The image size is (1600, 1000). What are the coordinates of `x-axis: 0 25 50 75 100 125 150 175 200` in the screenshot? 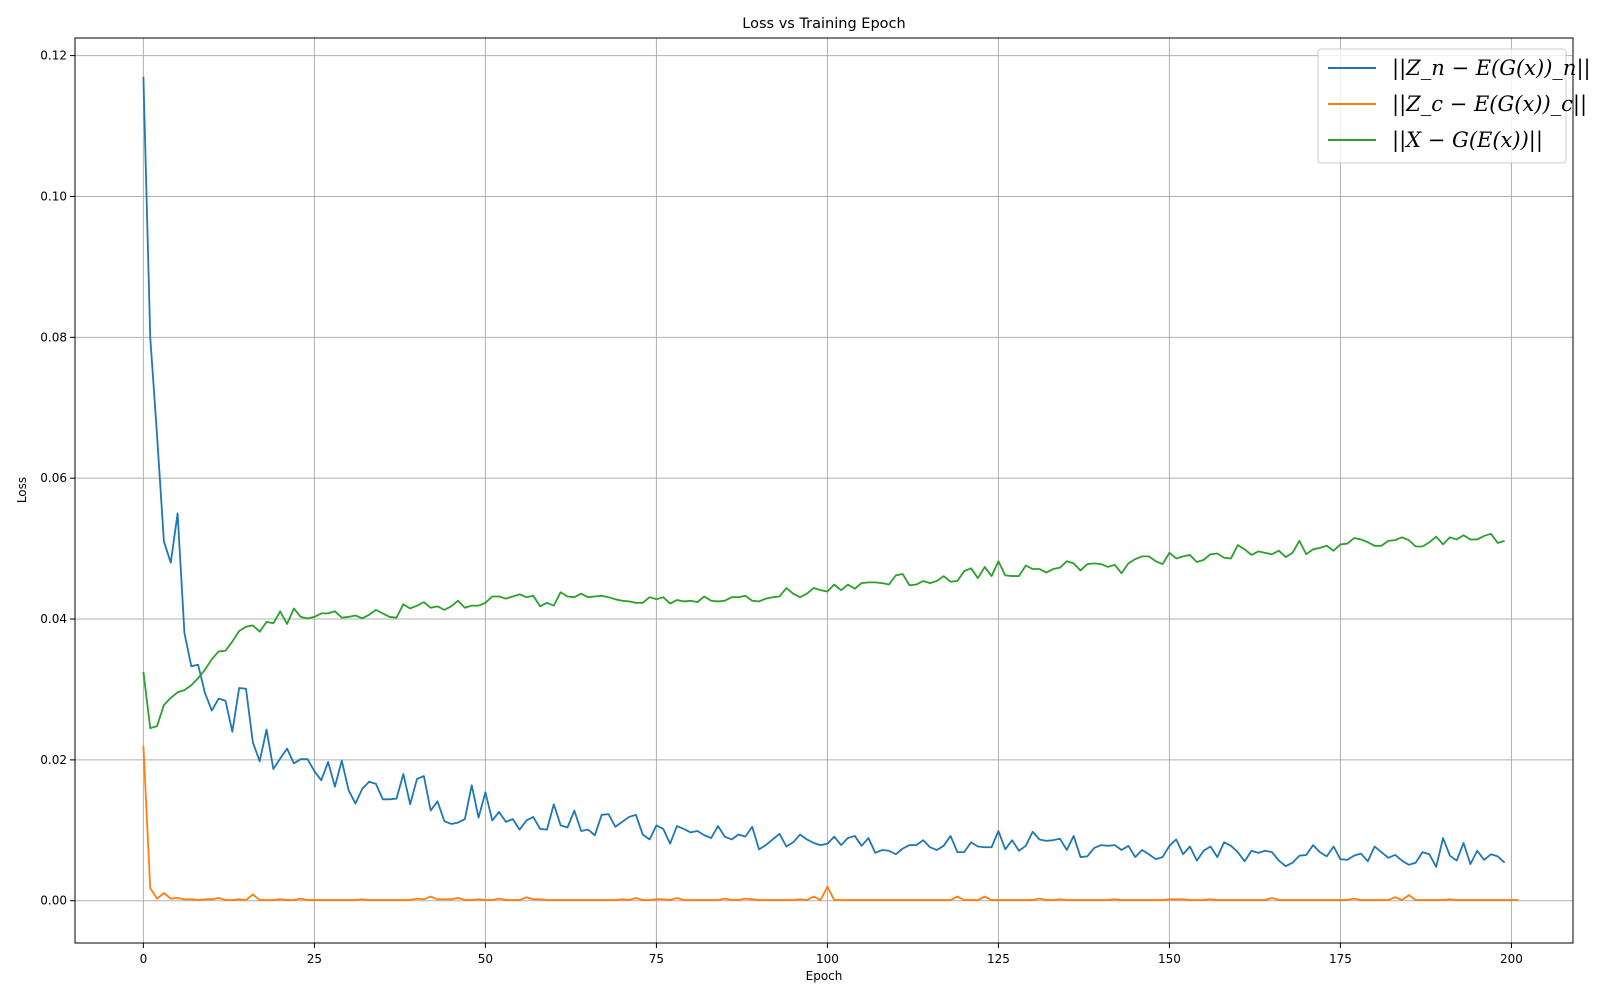 It's located at (831, 954).